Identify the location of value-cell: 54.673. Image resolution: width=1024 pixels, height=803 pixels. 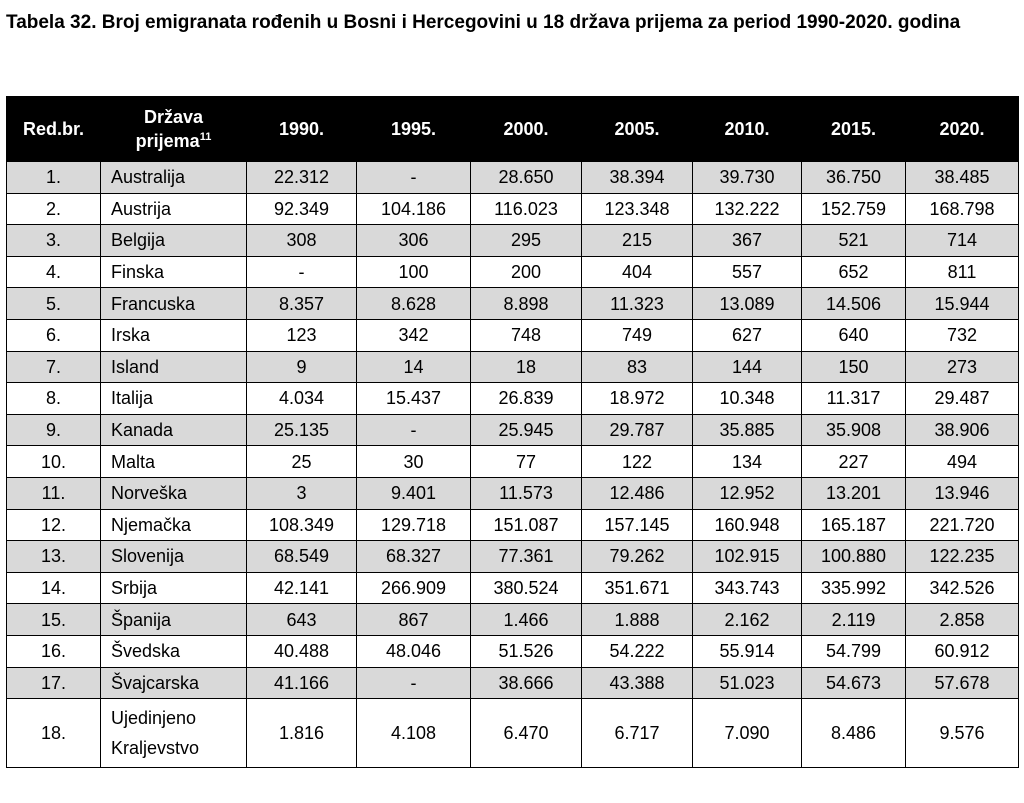
(853, 683).